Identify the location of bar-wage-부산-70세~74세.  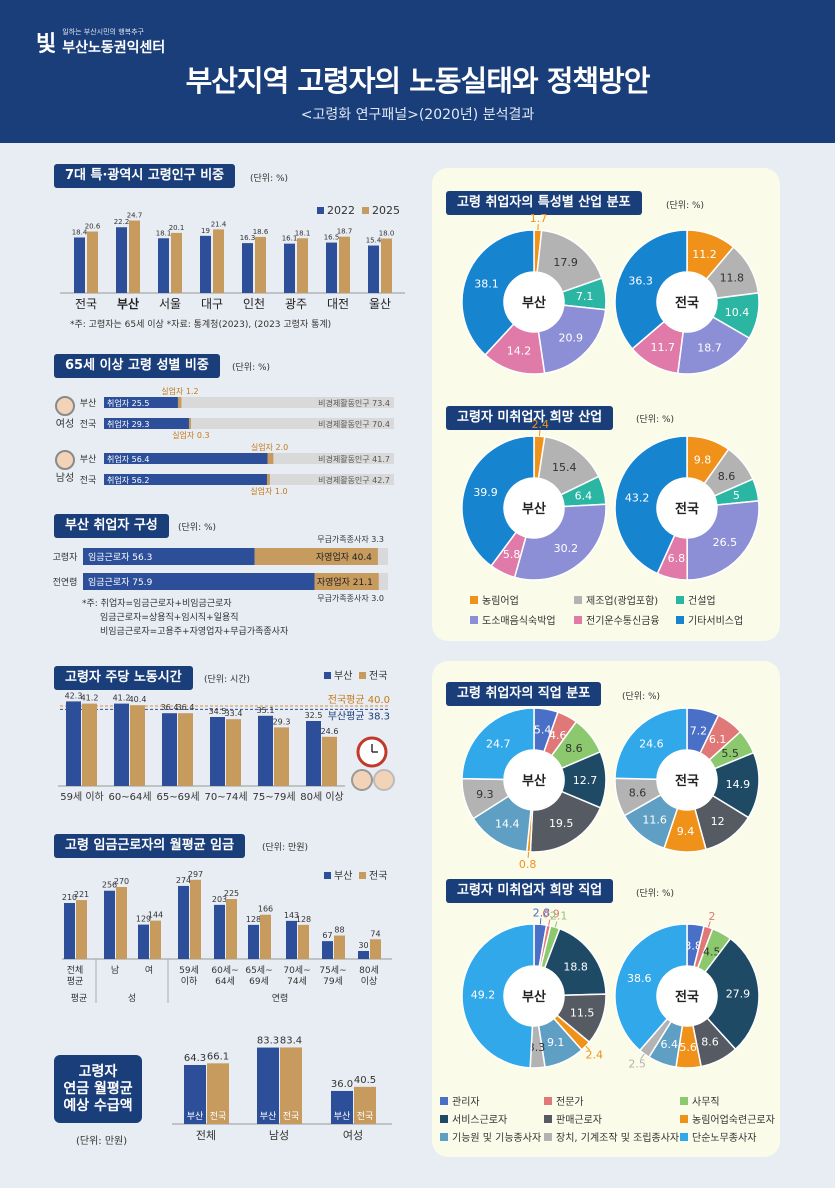
(291, 939).